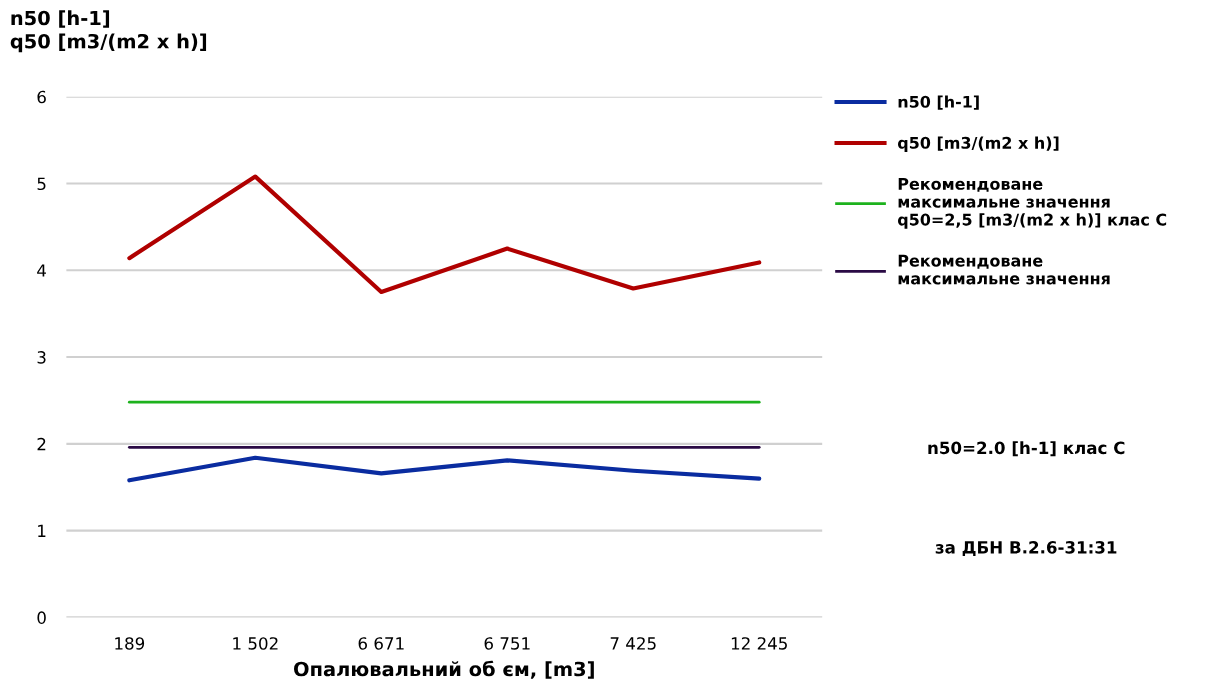 The image size is (1229, 686). What do you see at coordinates (633, 643) in the screenshot?
I see `x-tick-label: 7 425` at bounding box center [633, 643].